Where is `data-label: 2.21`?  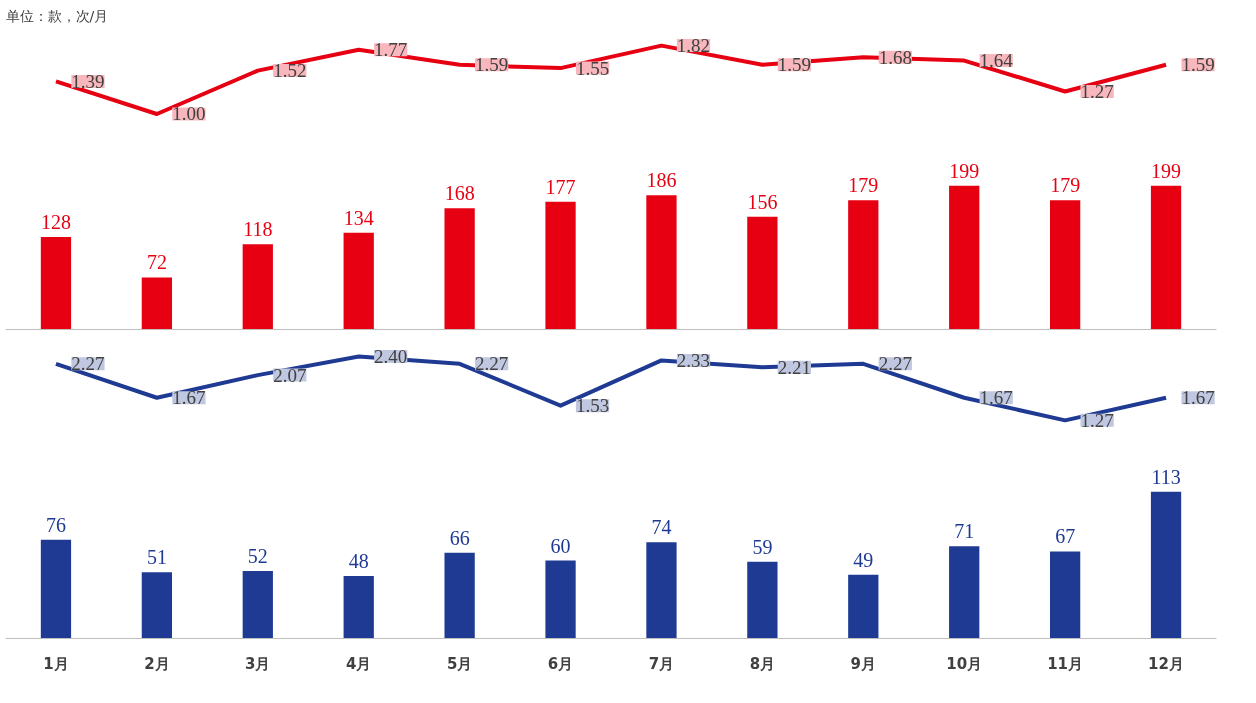 data-label: 2.21 is located at coordinates (794, 367).